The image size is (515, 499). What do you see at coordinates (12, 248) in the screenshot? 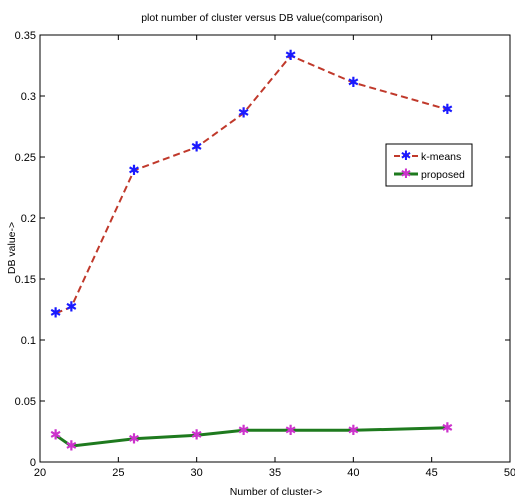
I see `y-axis-label: DB value->` at bounding box center [12, 248].